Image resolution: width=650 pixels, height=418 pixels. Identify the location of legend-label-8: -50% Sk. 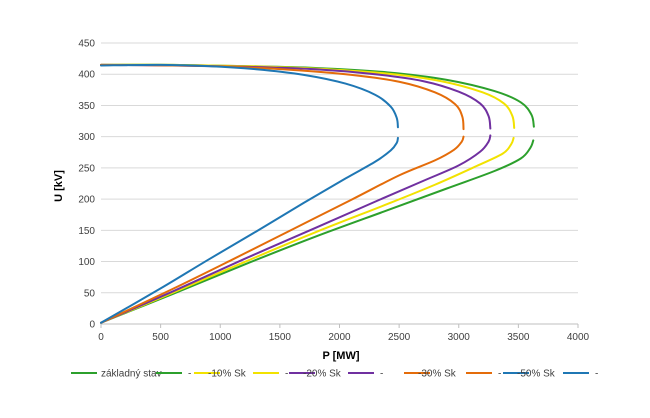
(536, 374).